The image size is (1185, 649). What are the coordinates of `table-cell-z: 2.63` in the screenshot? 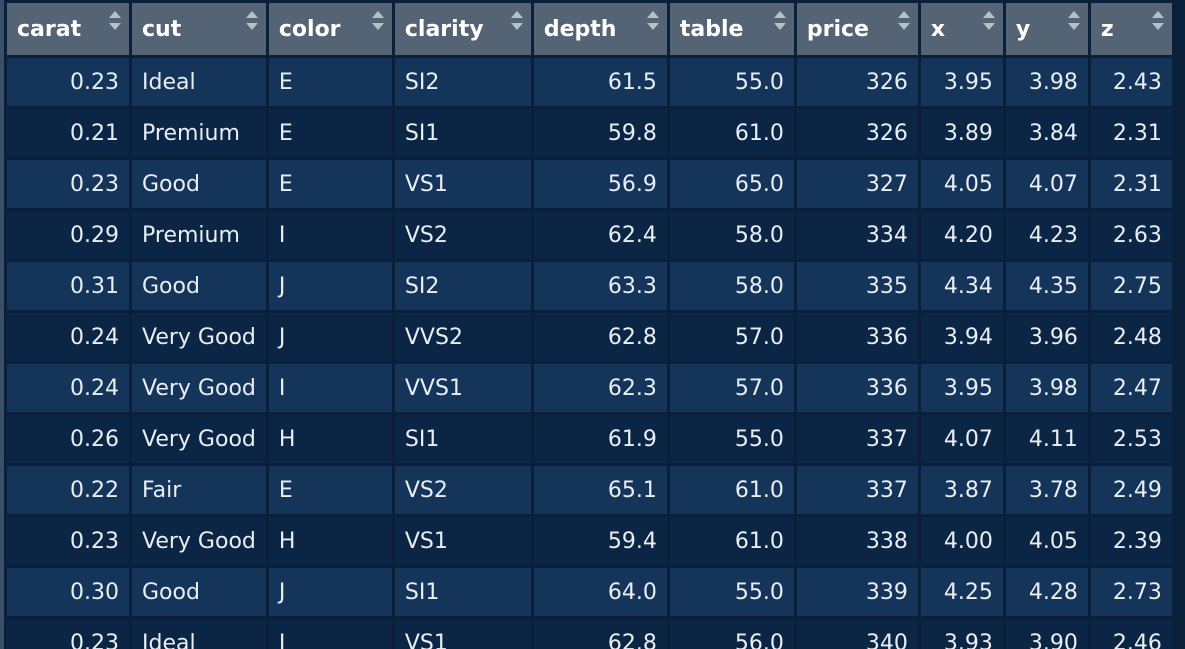 It's located at (1131, 235).